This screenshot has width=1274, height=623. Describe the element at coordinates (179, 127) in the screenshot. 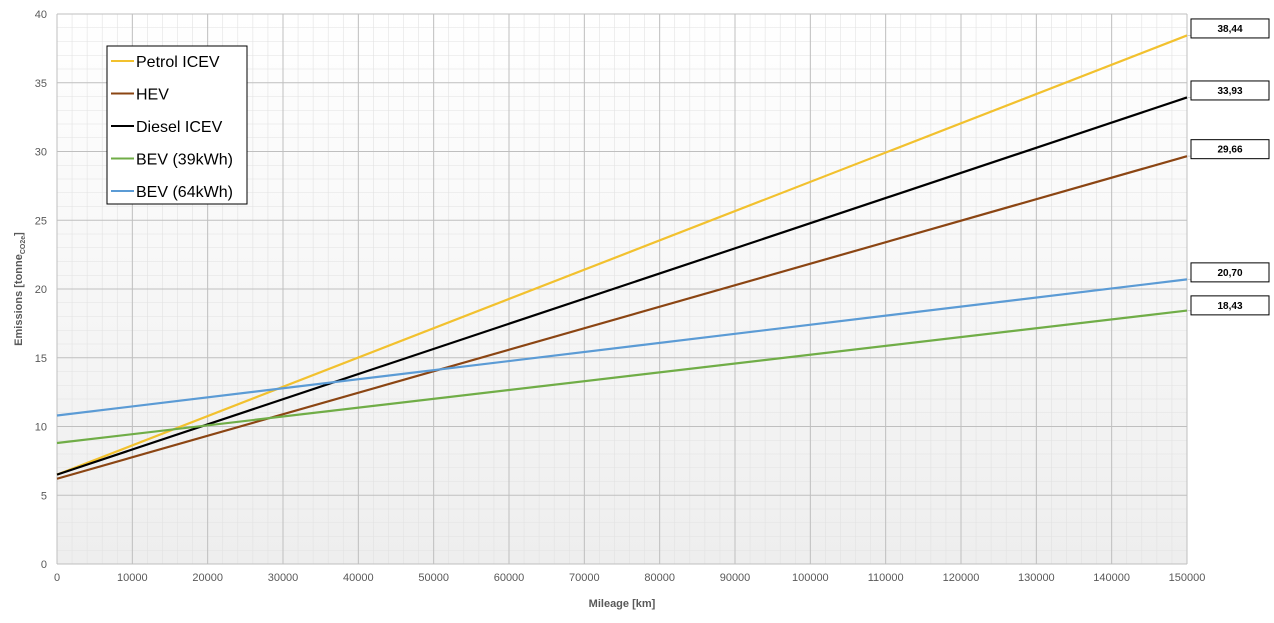

I see `legend-label: Diesel ICEV` at that location.